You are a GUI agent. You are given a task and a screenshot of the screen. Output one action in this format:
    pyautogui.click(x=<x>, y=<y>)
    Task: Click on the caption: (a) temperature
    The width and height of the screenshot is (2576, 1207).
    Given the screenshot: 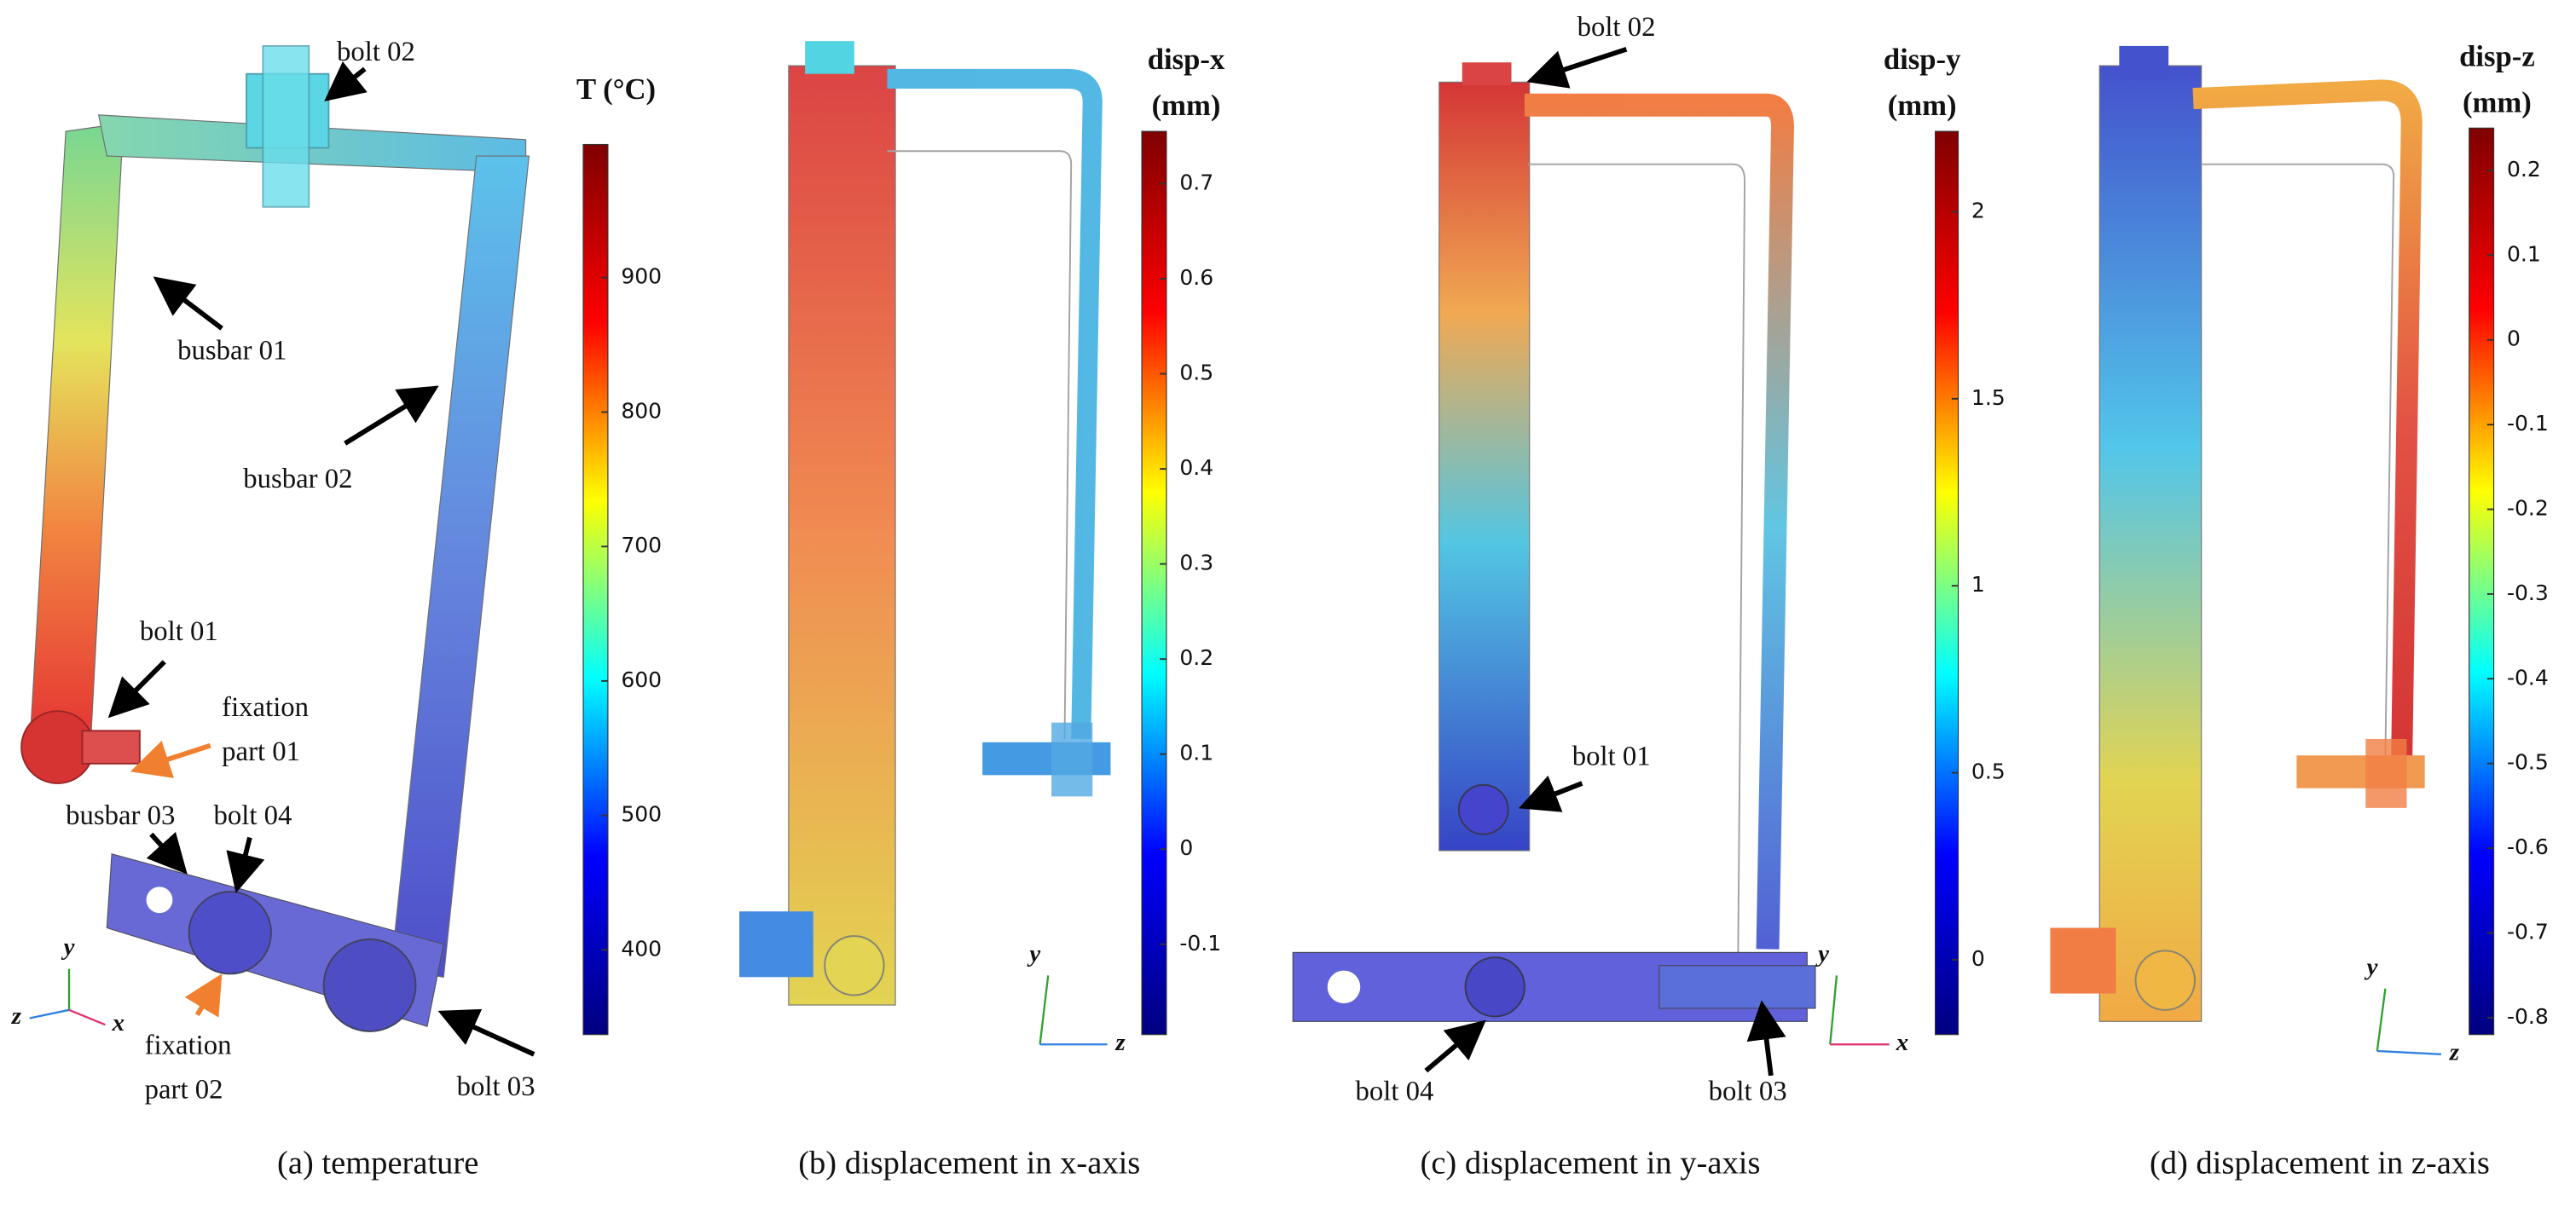 What is the action you would take?
    pyautogui.click(x=377, y=1163)
    